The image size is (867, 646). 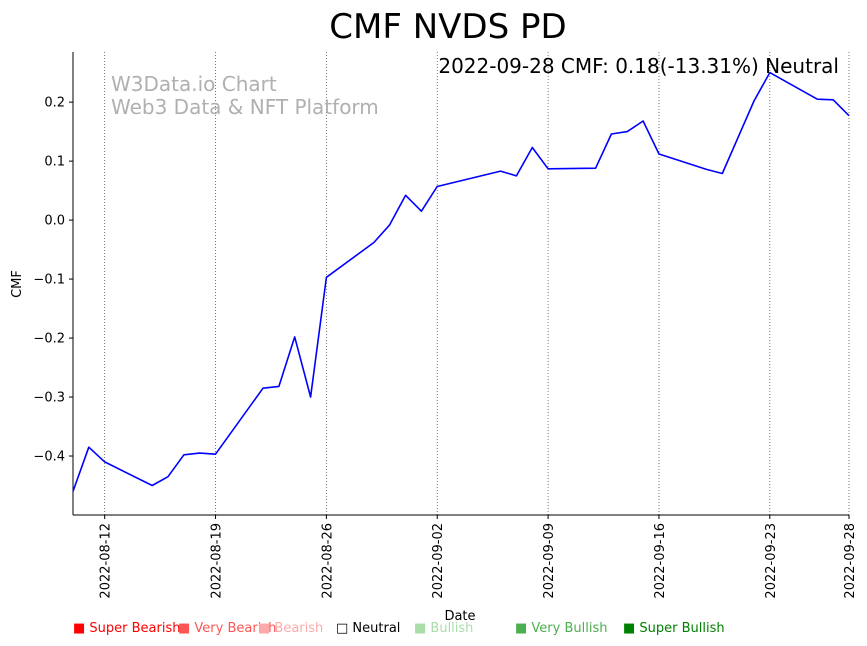 What do you see at coordinates (561, 628) in the screenshot?
I see `legend-item: ■ Very Bullish` at bounding box center [561, 628].